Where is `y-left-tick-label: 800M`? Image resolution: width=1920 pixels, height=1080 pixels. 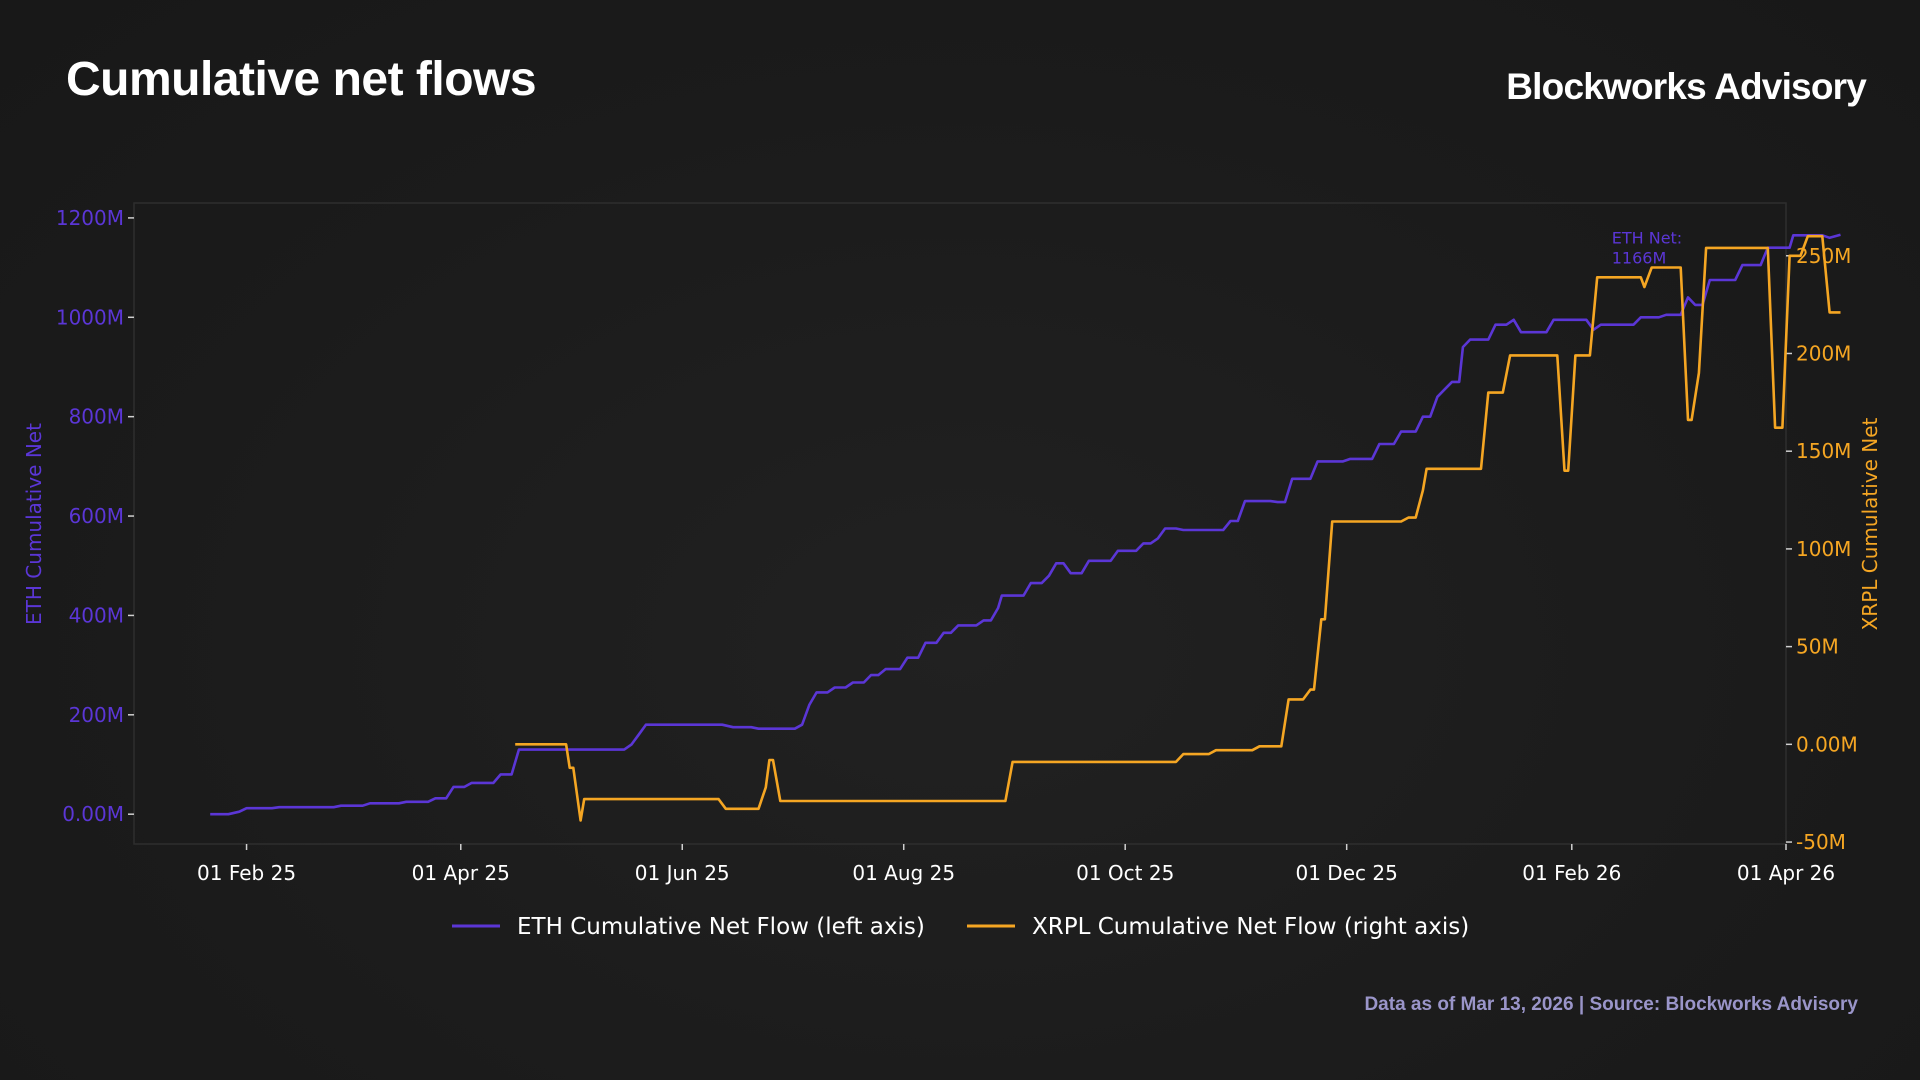
y-left-tick-label: 800M is located at coordinates (96, 417).